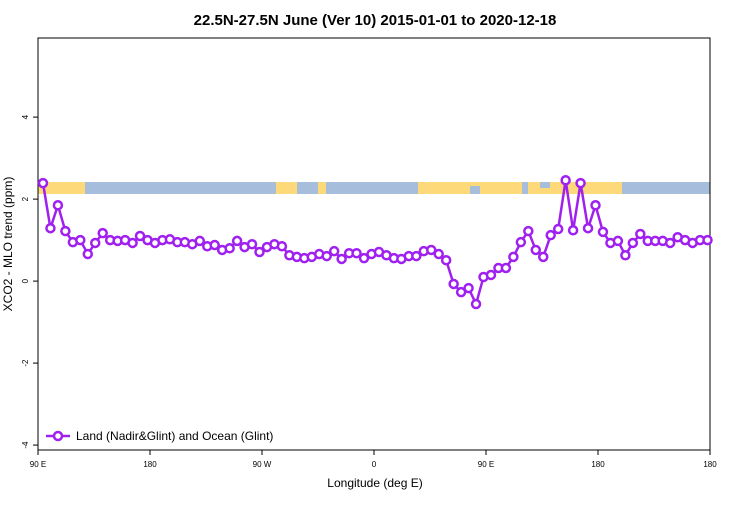 This screenshot has height=505, width=750. I want to click on y-axis-label: XCO2 - MLO trend (ppm), so click(8, 244).